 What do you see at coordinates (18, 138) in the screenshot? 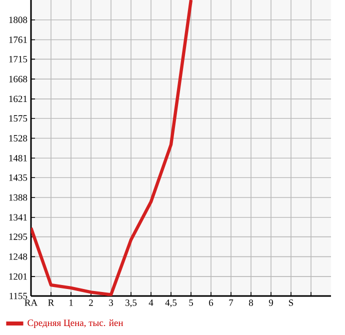
I see `y-tick-label: 1528` at bounding box center [18, 138].